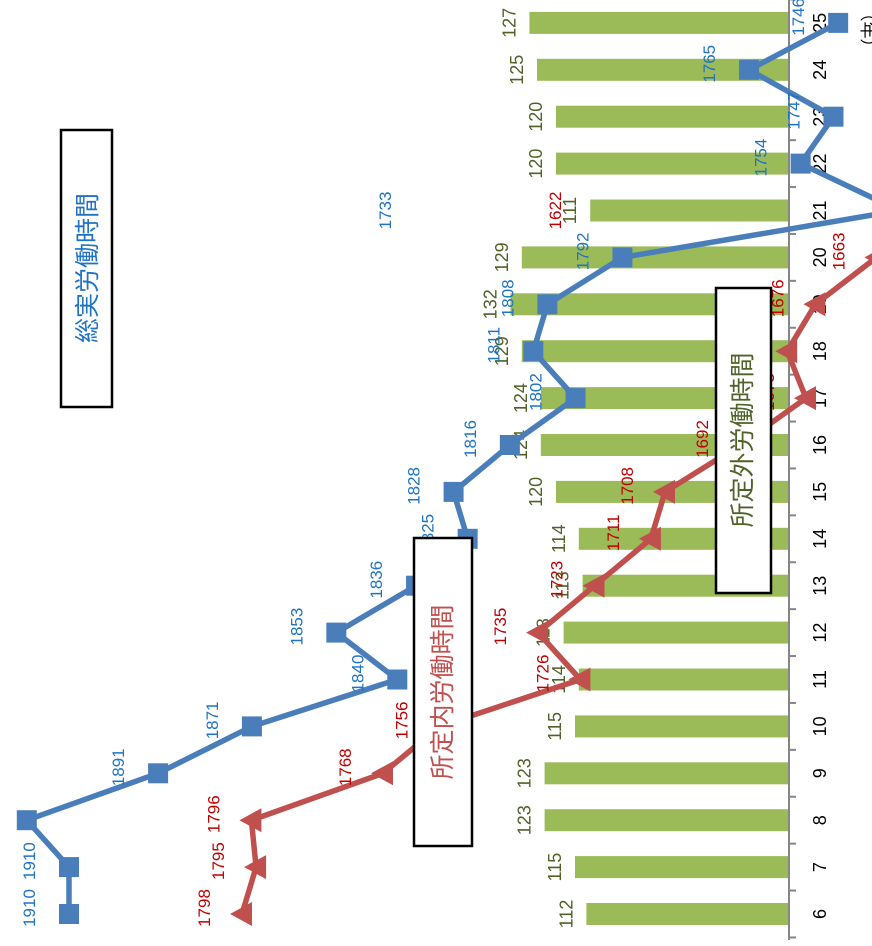 This screenshot has height=946, width=872. Describe the element at coordinates (212, 720) in the screenshot. I see `total-hours-label: 1871` at that location.